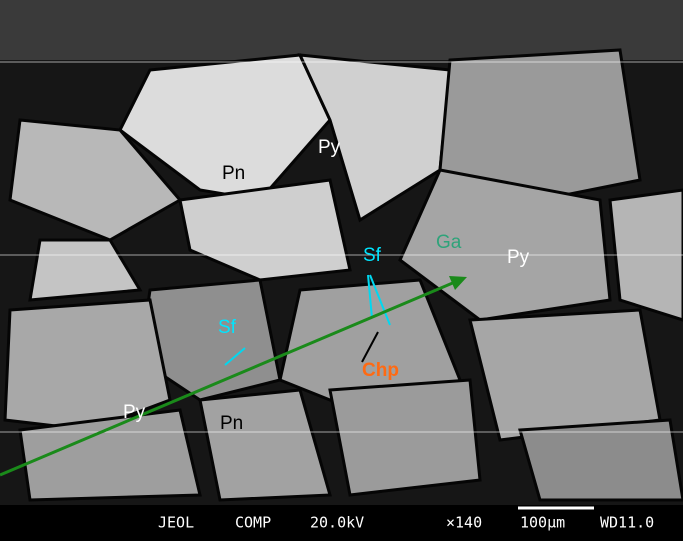 This screenshot has width=683, height=541. Describe the element at coordinates (542, 523) in the screenshot. I see `scale: 100μm` at that location.